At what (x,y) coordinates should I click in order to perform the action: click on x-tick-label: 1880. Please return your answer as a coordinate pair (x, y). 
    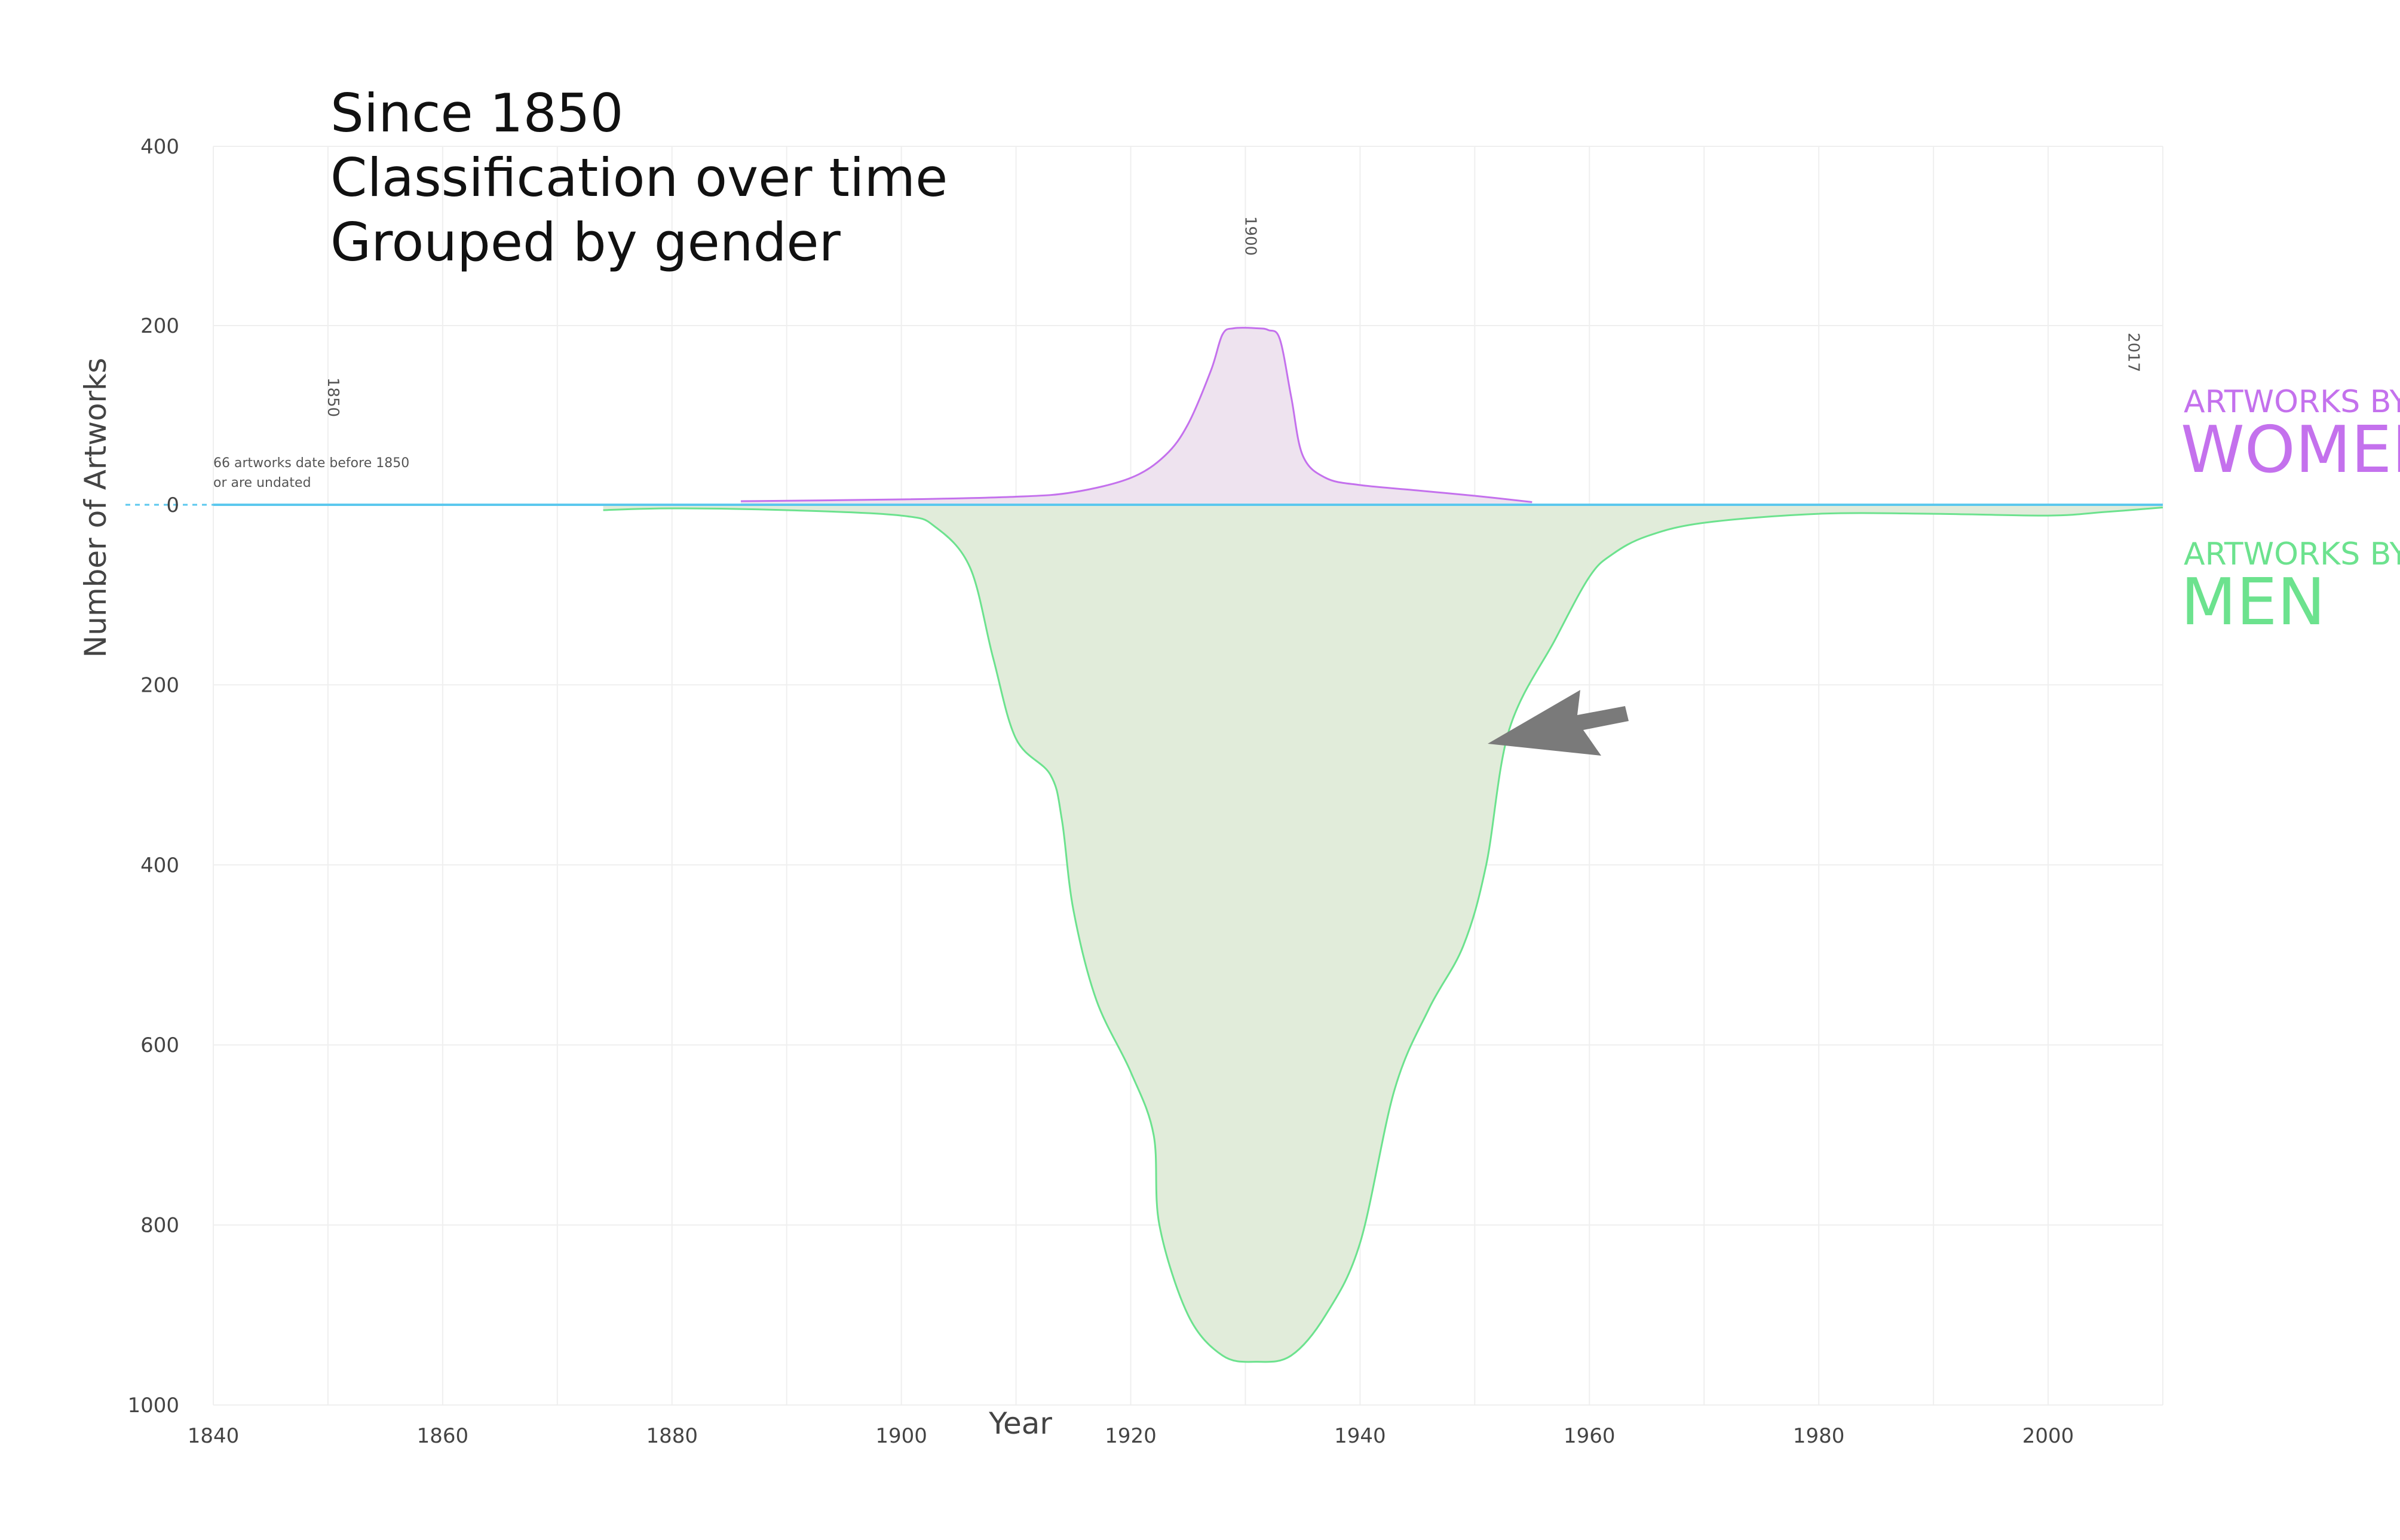
    Looking at the image, I should click on (672, 1436).